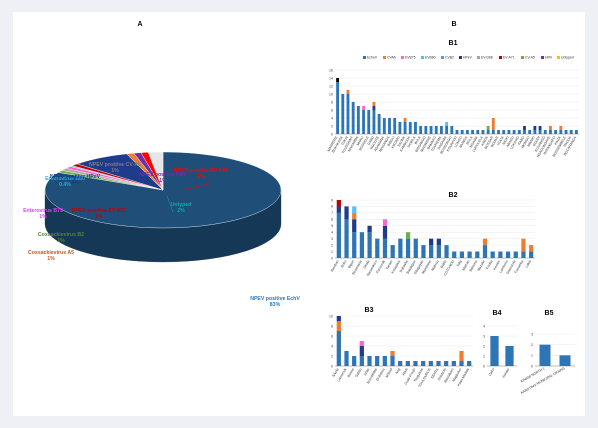  What do you see at coordinates (423, 363) in the screenshot?
I see `bar-b3-11-s0` at bounding box center [423, 363].